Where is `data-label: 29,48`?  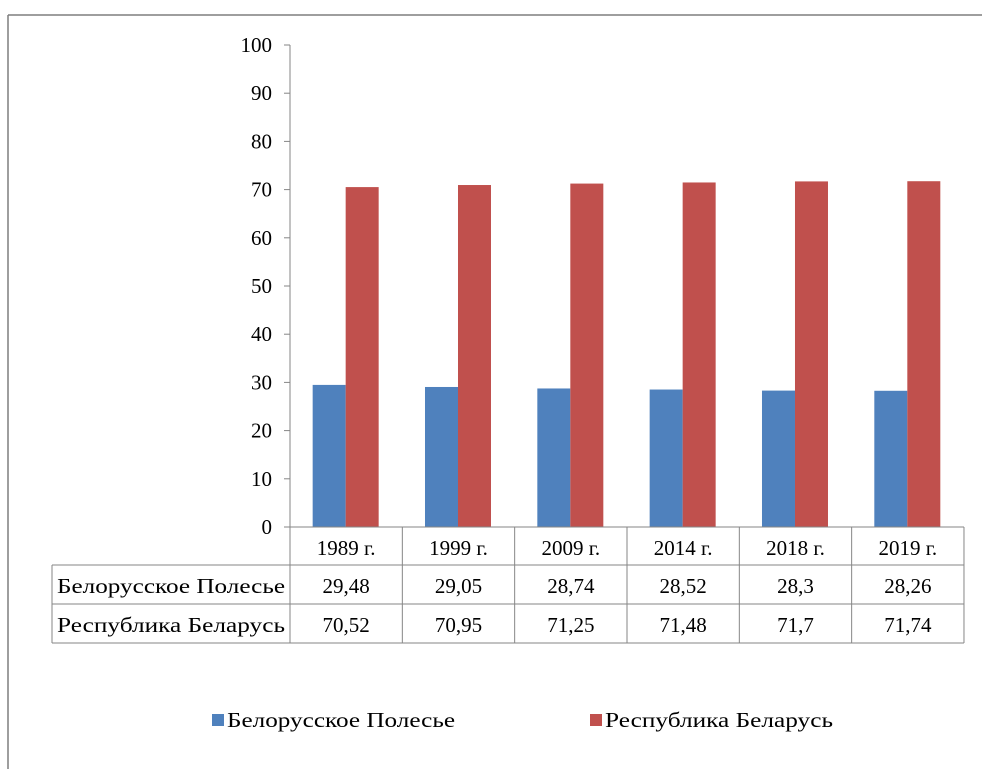
data-label: 29,48 is located at coordinates (346, 586).